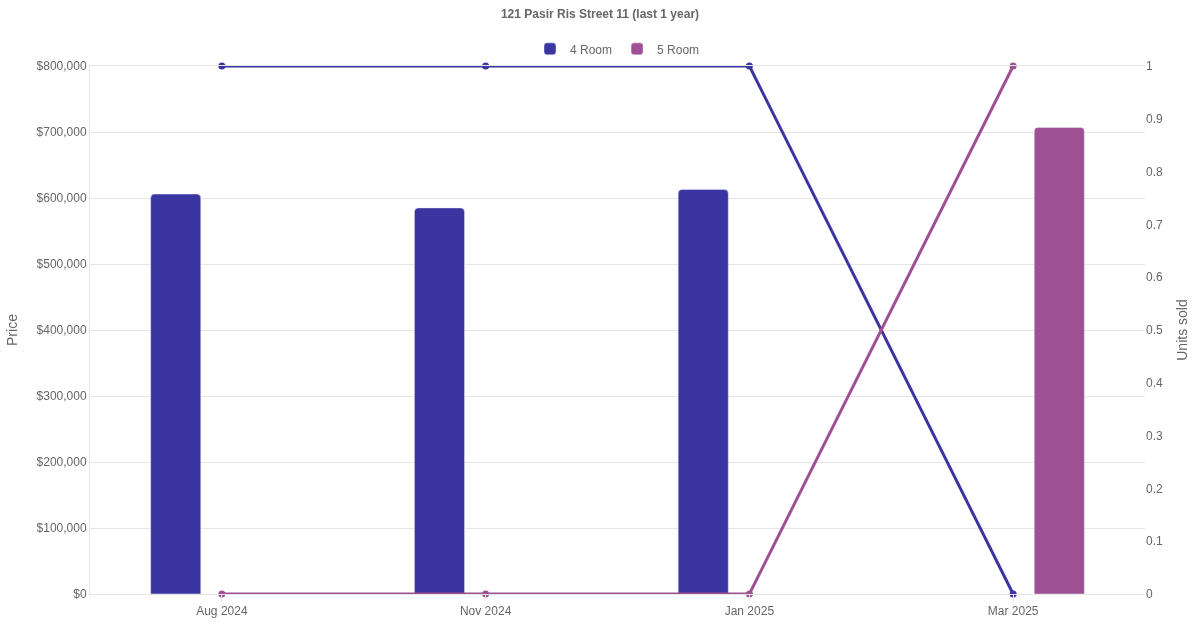  What do you see at coordinates (1155, 435) in the screenshot?
I see `y2-tick-label: 0.3` at bounding box center [1155, 435].